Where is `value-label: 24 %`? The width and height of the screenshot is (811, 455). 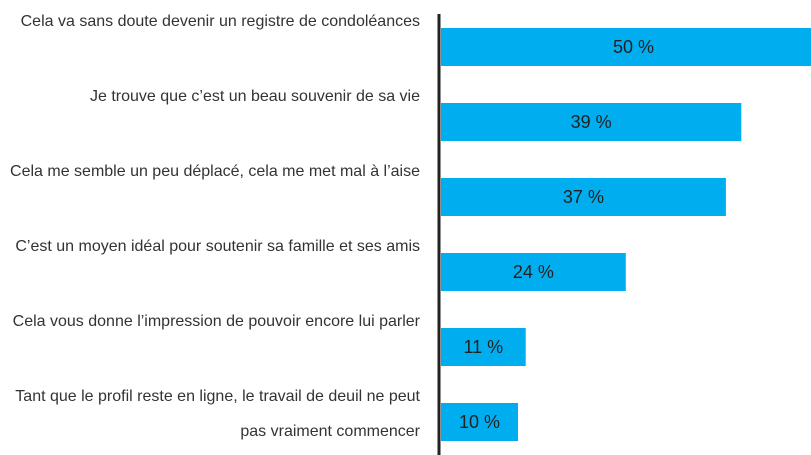
value-label: 24 % is located at coordinates (533, 272).